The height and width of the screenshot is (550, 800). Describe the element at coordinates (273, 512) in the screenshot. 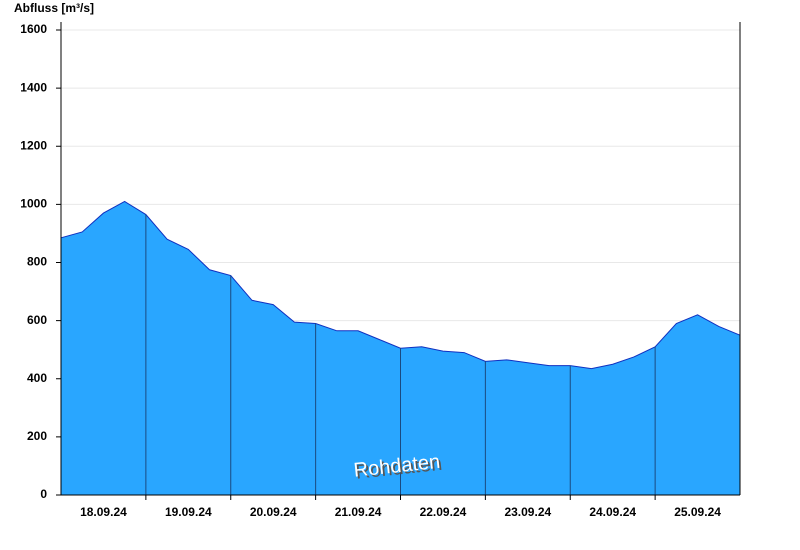

I see `x-tick-label: 20.09.24` at that location.